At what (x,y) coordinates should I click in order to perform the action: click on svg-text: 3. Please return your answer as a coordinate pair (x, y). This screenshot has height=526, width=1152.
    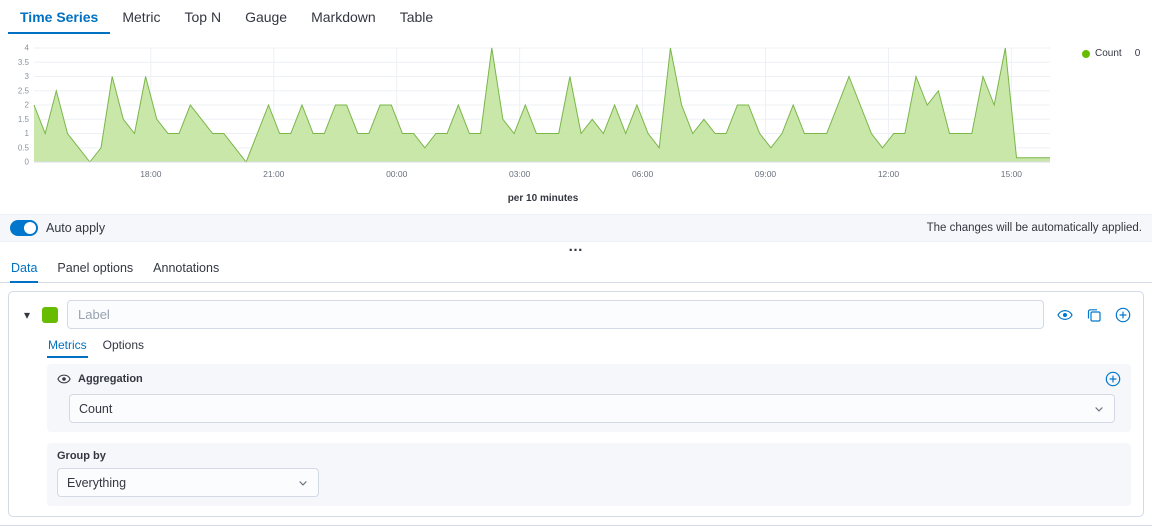
    Looking at the image, I should click on (27, 76).